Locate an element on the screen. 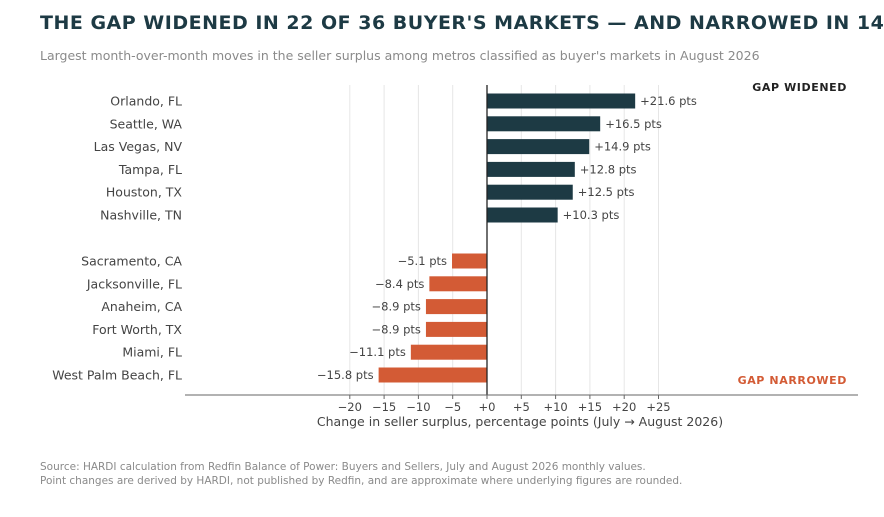 The height and width of the screenshot is (517, 884). data-label: −8.4 pts is located at coordinates (399, 284).